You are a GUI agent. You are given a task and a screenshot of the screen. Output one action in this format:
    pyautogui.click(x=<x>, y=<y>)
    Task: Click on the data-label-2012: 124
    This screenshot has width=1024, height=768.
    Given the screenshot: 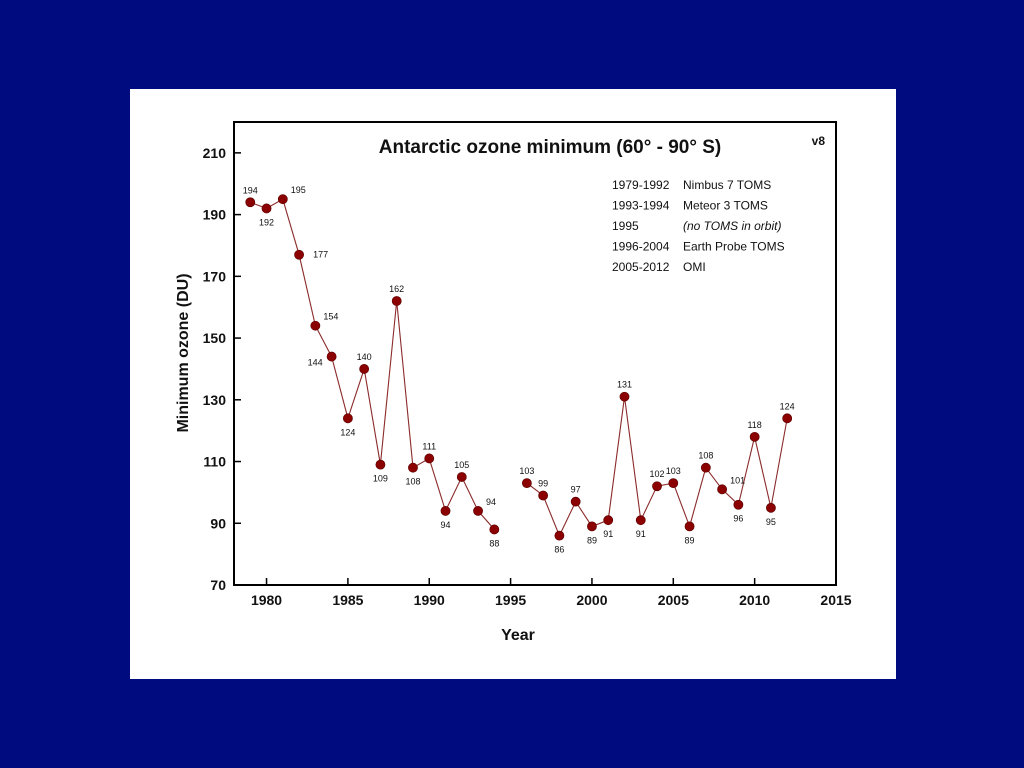 What is the action you would take?
    pyautogui.click(x=787, y=406)
    